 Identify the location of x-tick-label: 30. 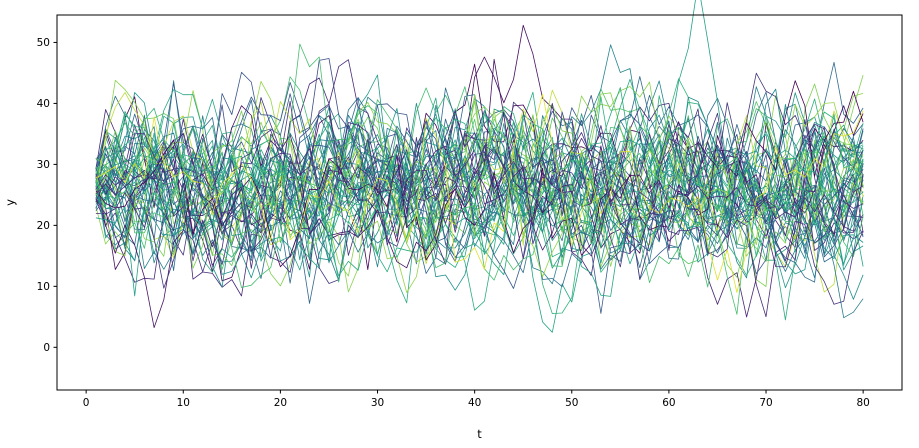
(377, 403).